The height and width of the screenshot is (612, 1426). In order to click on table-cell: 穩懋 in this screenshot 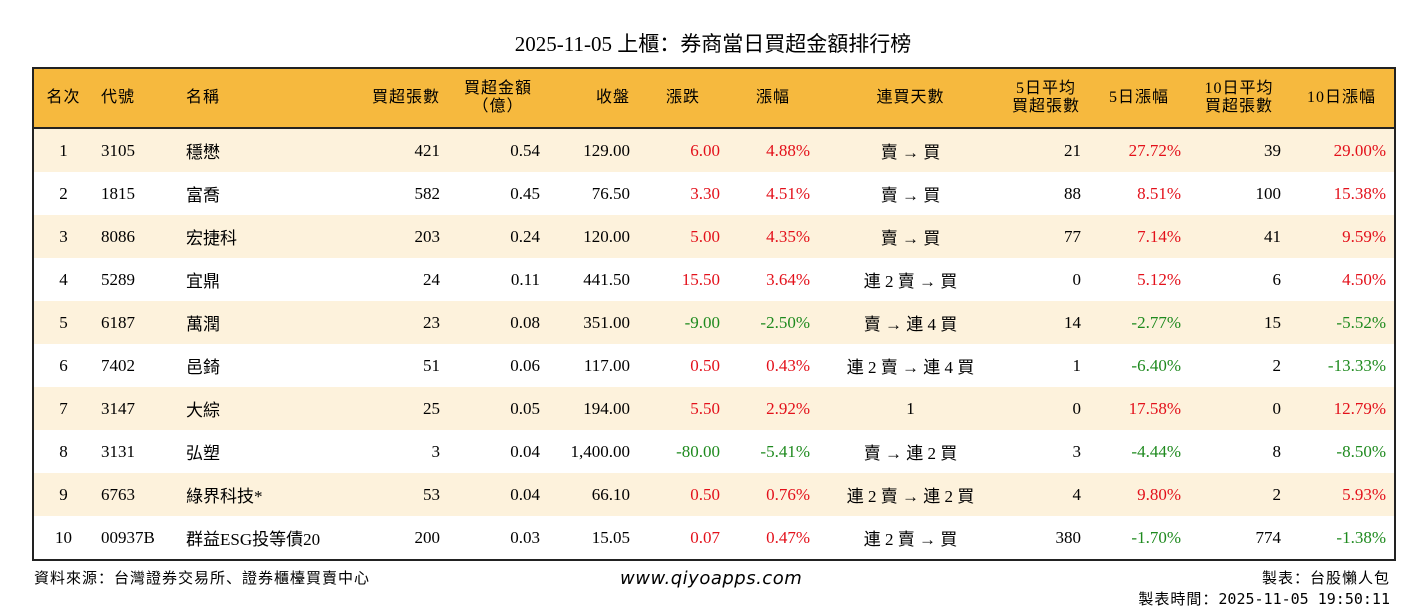, I will do `click(265, 150)`.